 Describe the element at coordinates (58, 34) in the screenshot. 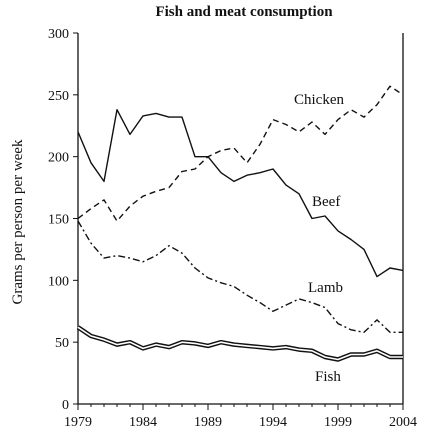

I see `y-tick-label: 300` at that location.